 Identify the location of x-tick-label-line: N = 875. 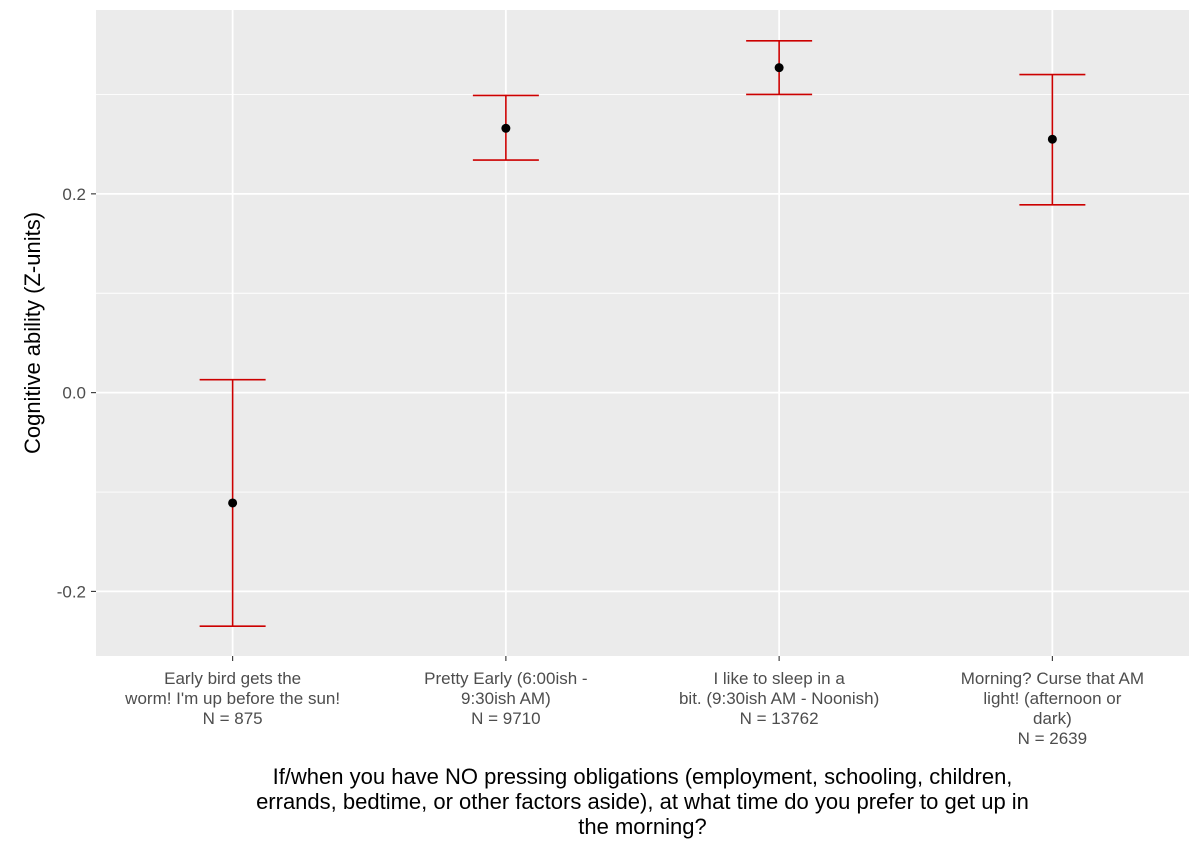
(233, 718).